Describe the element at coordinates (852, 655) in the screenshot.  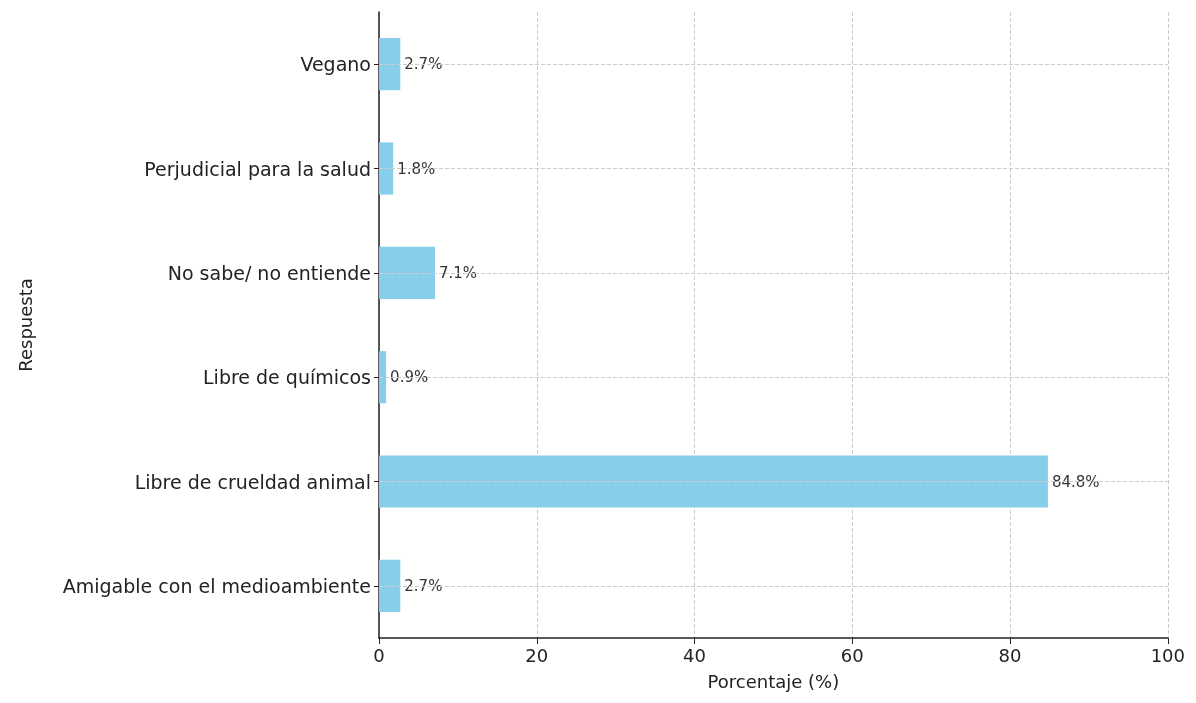
I see `x-tick-label: 60` at that location.